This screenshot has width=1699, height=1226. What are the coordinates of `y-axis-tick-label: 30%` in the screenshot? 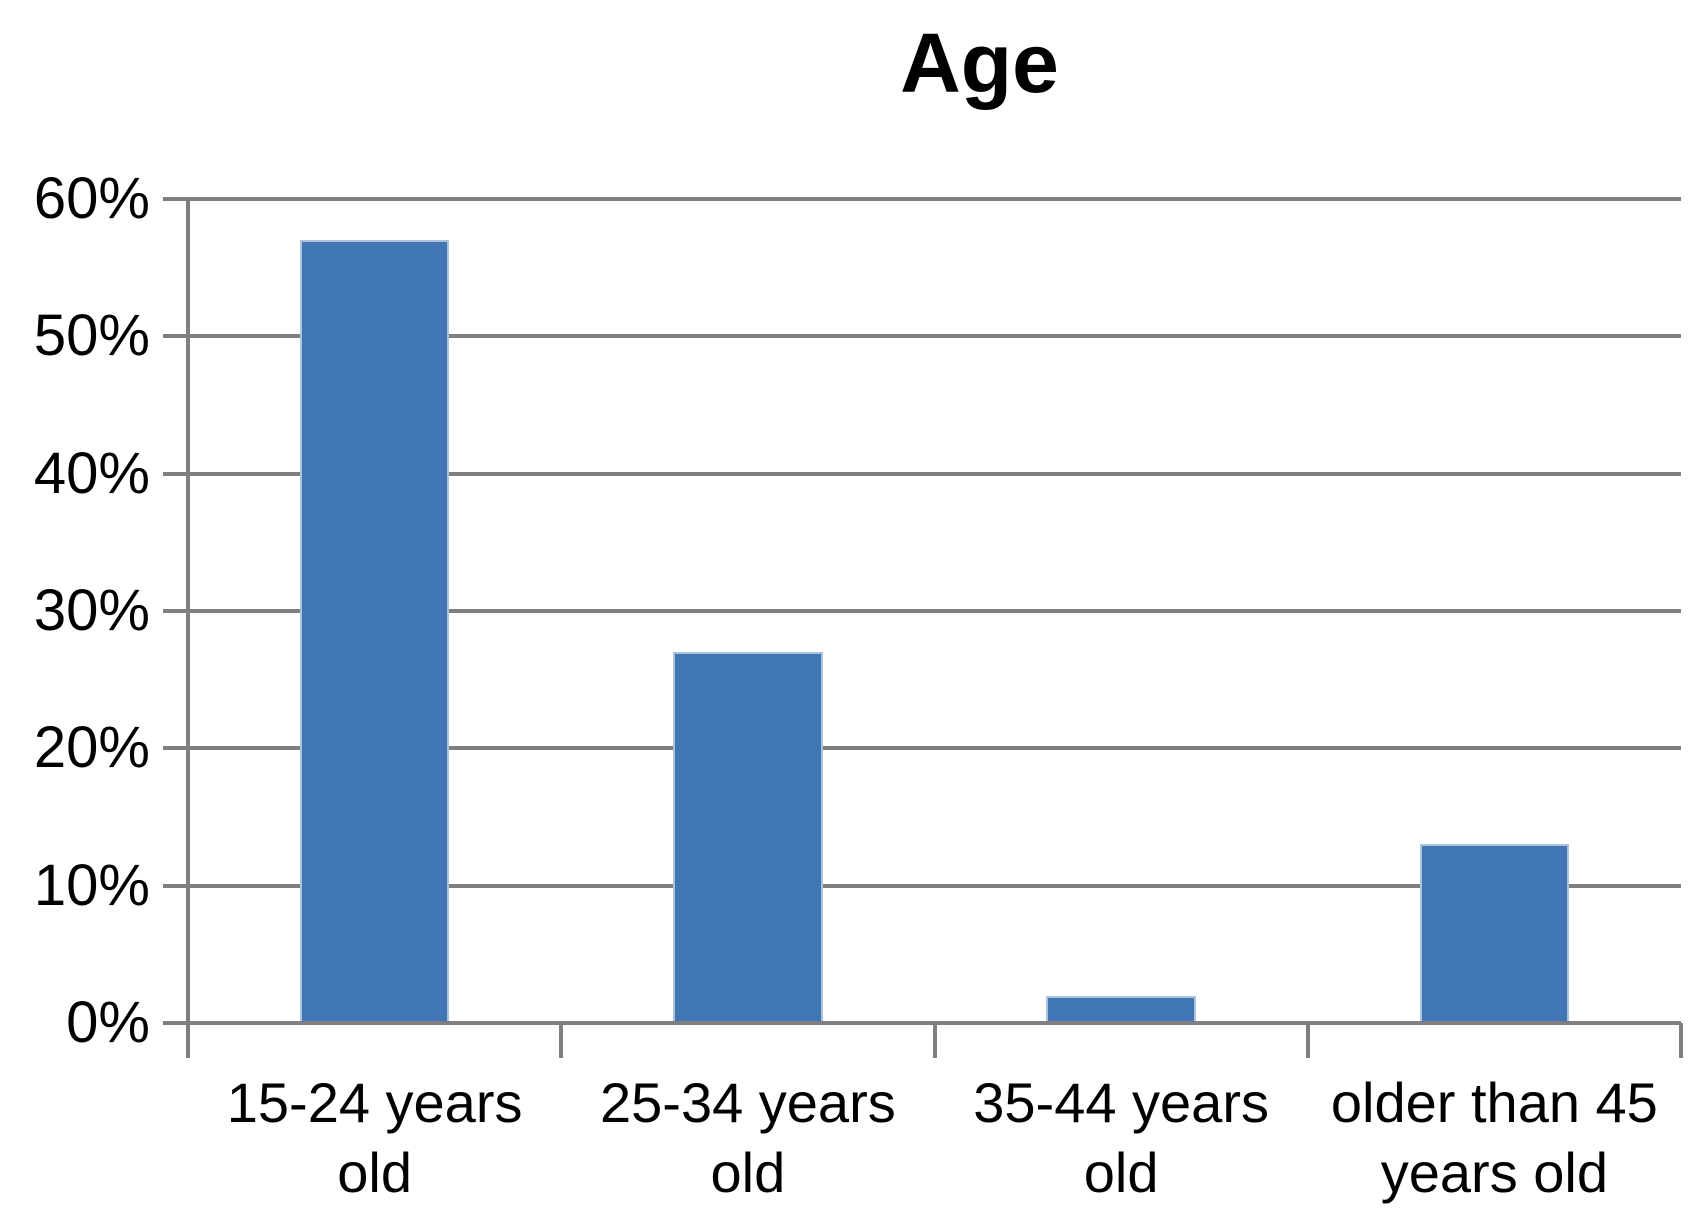 It's located at (91, 610).